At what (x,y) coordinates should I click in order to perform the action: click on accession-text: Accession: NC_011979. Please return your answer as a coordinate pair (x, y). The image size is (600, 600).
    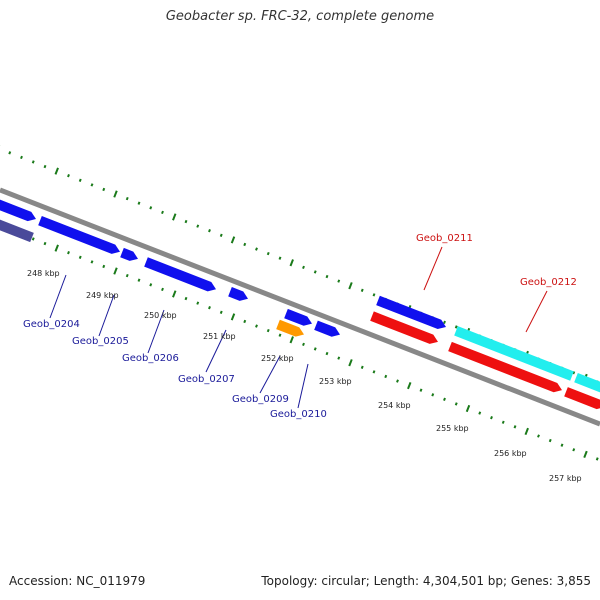
    Looking at the image, I should click on (77, 581).